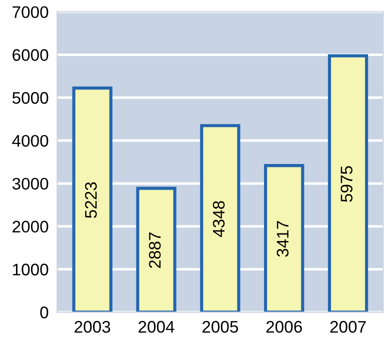 The height and width of the screenshot is (348, 389). What do you see at coordinates (30, 140) in the screenshot?
I see `y-tick-label: 4000` at bounding box center [30, 140].